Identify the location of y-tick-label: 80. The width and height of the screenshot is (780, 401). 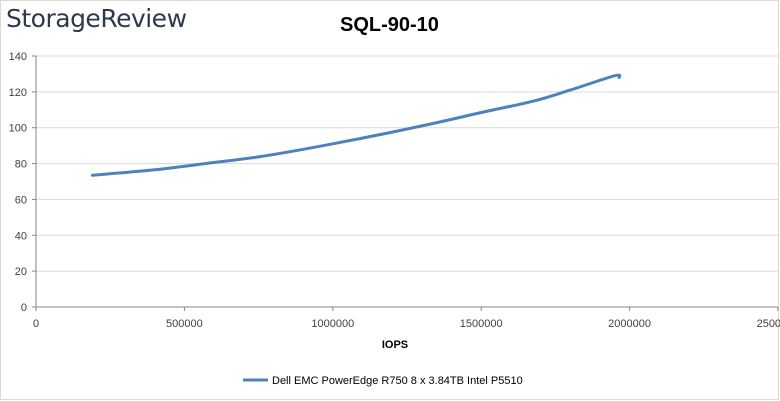
(21, 165).